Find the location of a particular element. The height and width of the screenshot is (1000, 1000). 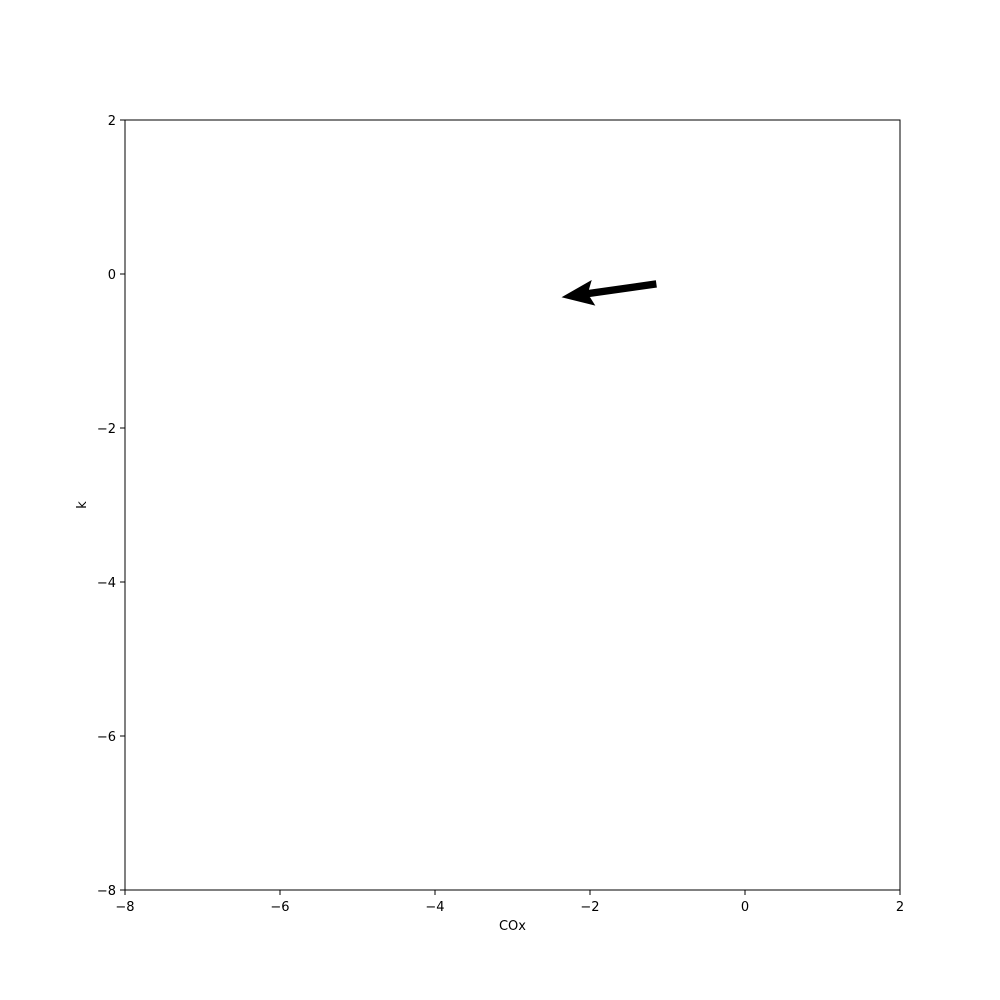

x-axis-ticks: −8 −6 −4 −2 0 2 is located at coordinates (509, 902).